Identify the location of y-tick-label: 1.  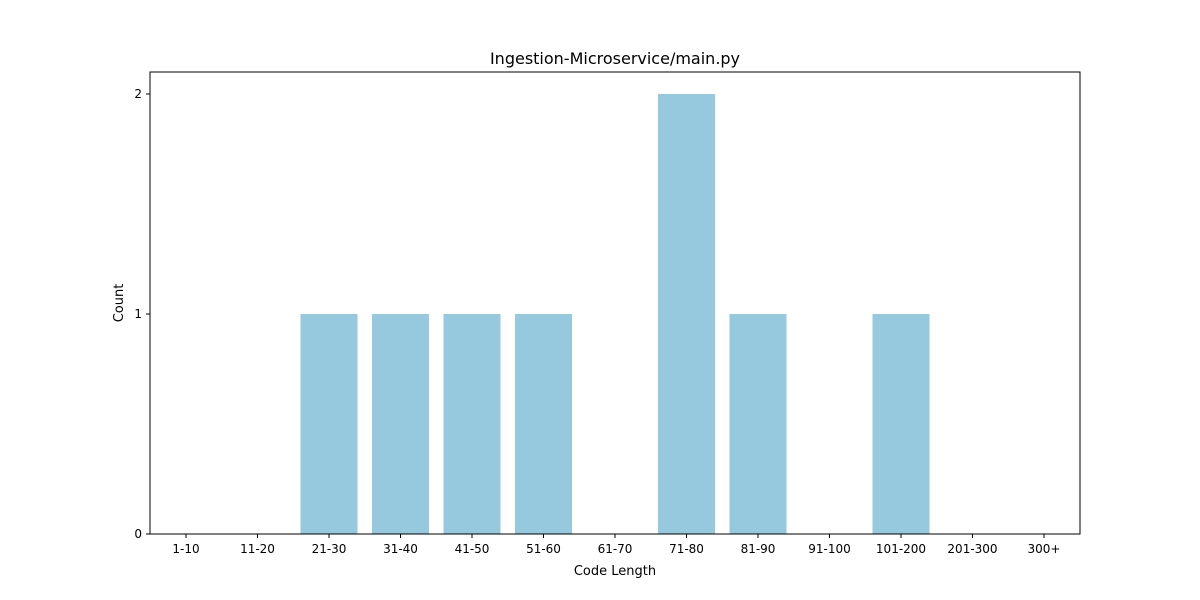
(138, 314).